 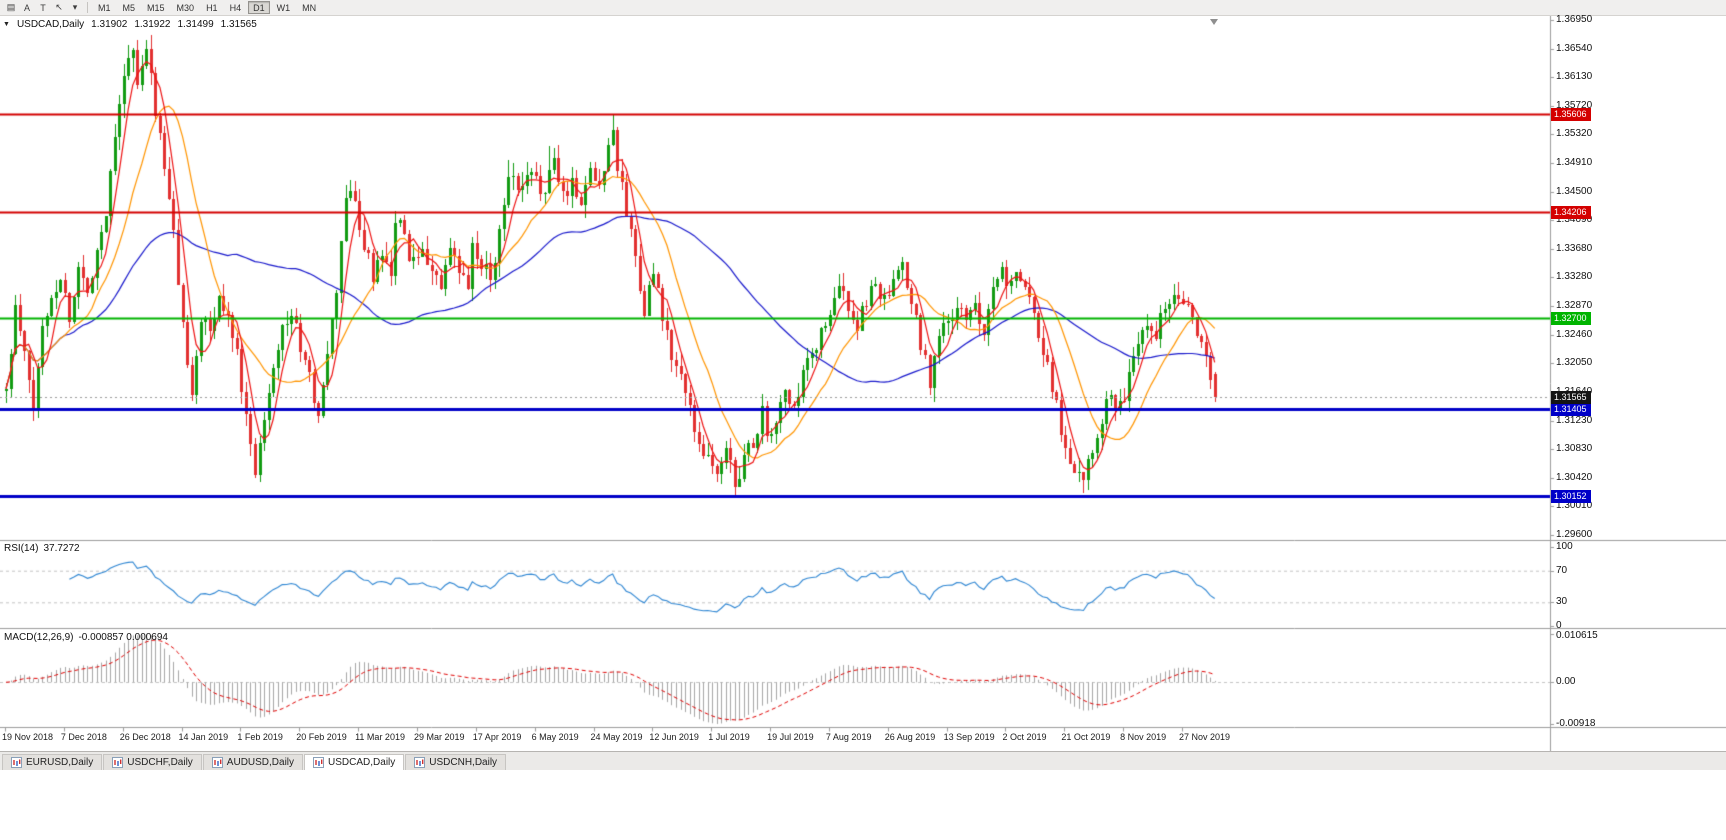 What do you see at coordinates (87, 7) in the screenshot?
I see `toolbar-separator` at bounding box center [87, 7].